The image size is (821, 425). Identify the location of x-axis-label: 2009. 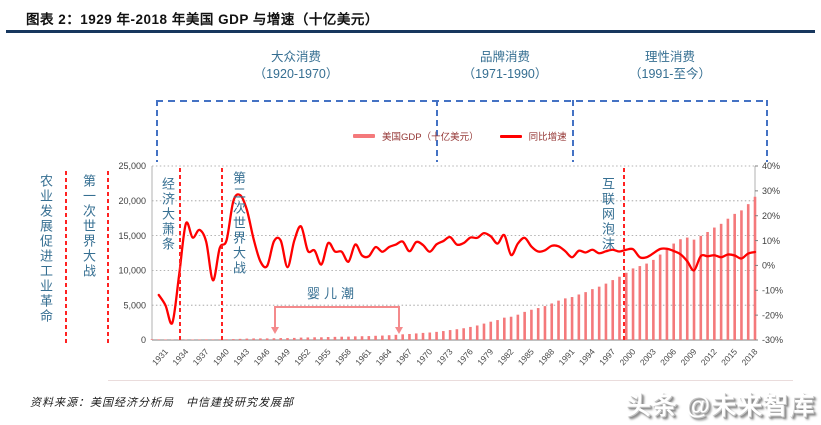
(688, 356).